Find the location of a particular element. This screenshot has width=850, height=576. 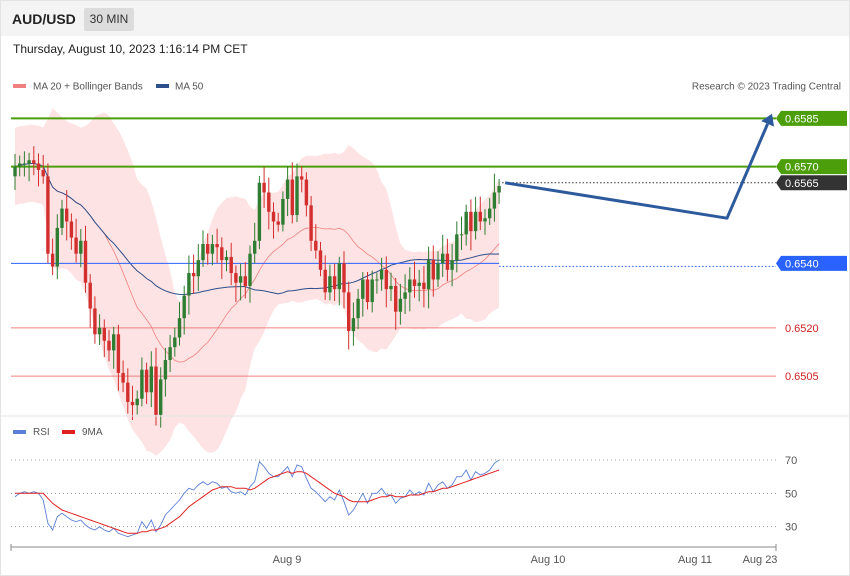

symbol-title: AUD/USD is located at coordinates (44, 19).